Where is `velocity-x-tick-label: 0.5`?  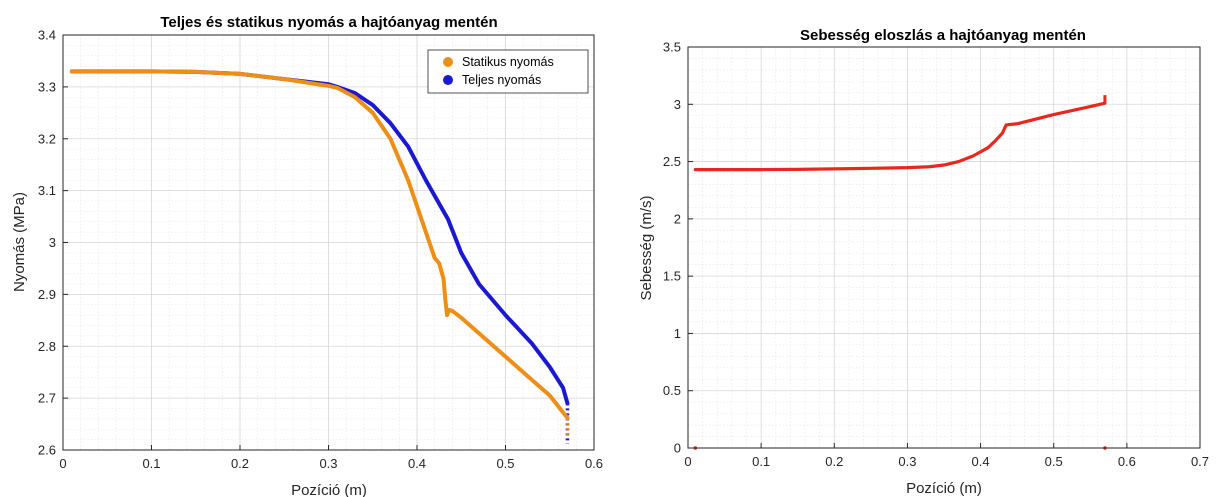 velocity-x-tick-label: 0.5 is located at coordinates (1054, 461).